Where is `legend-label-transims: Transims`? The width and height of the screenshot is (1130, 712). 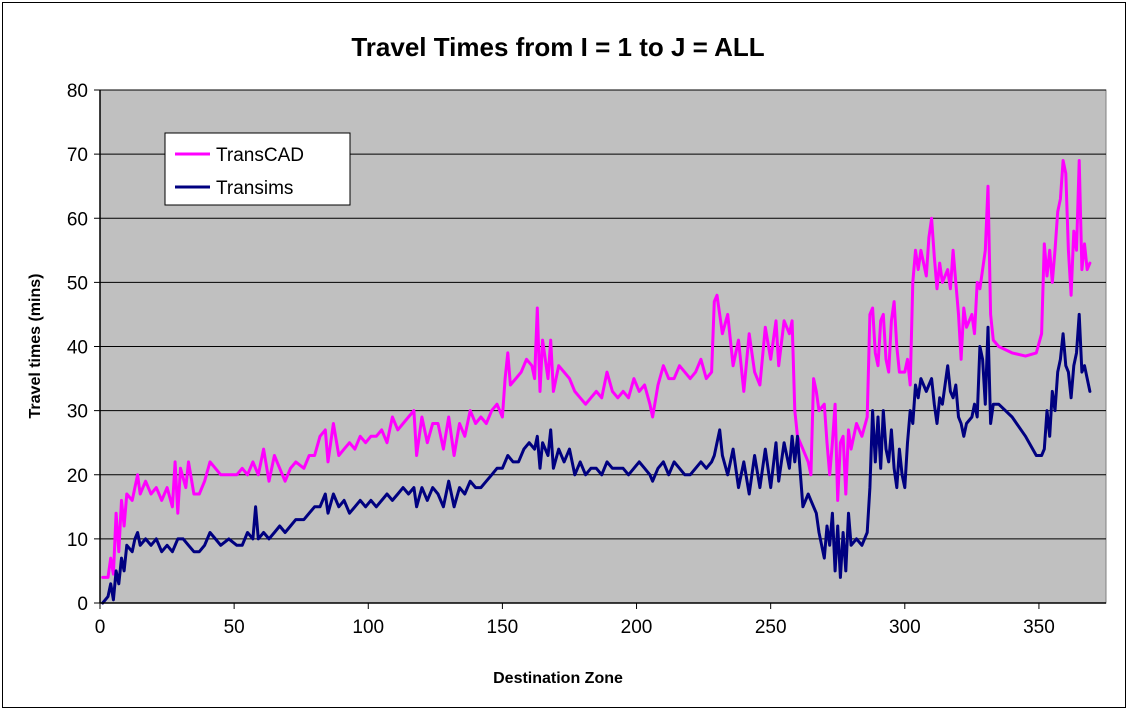
legend-label-transims: Transims is located at coordinates (254, 188).